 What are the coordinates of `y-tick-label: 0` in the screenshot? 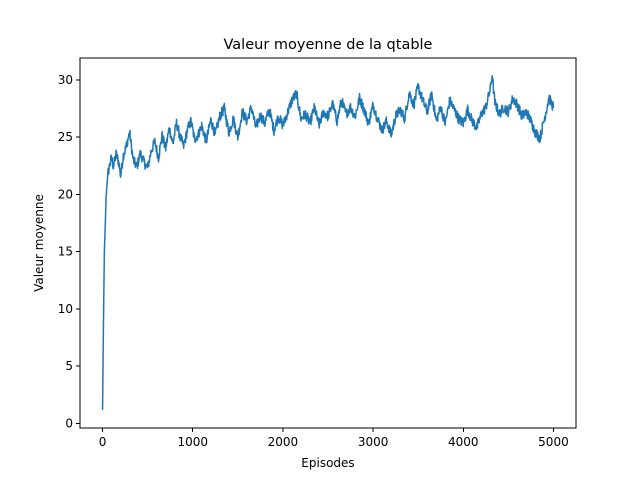 It's located at (69, 423).